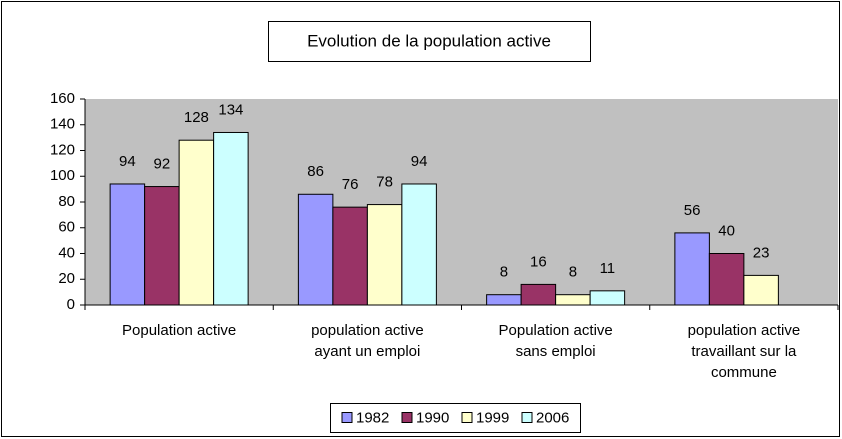 Image resolution: width=842 pixels, height=439 pixels. Describe the element at coordinates (372, 417) in the screenshot. I see `legend-label: 1982` at that location.